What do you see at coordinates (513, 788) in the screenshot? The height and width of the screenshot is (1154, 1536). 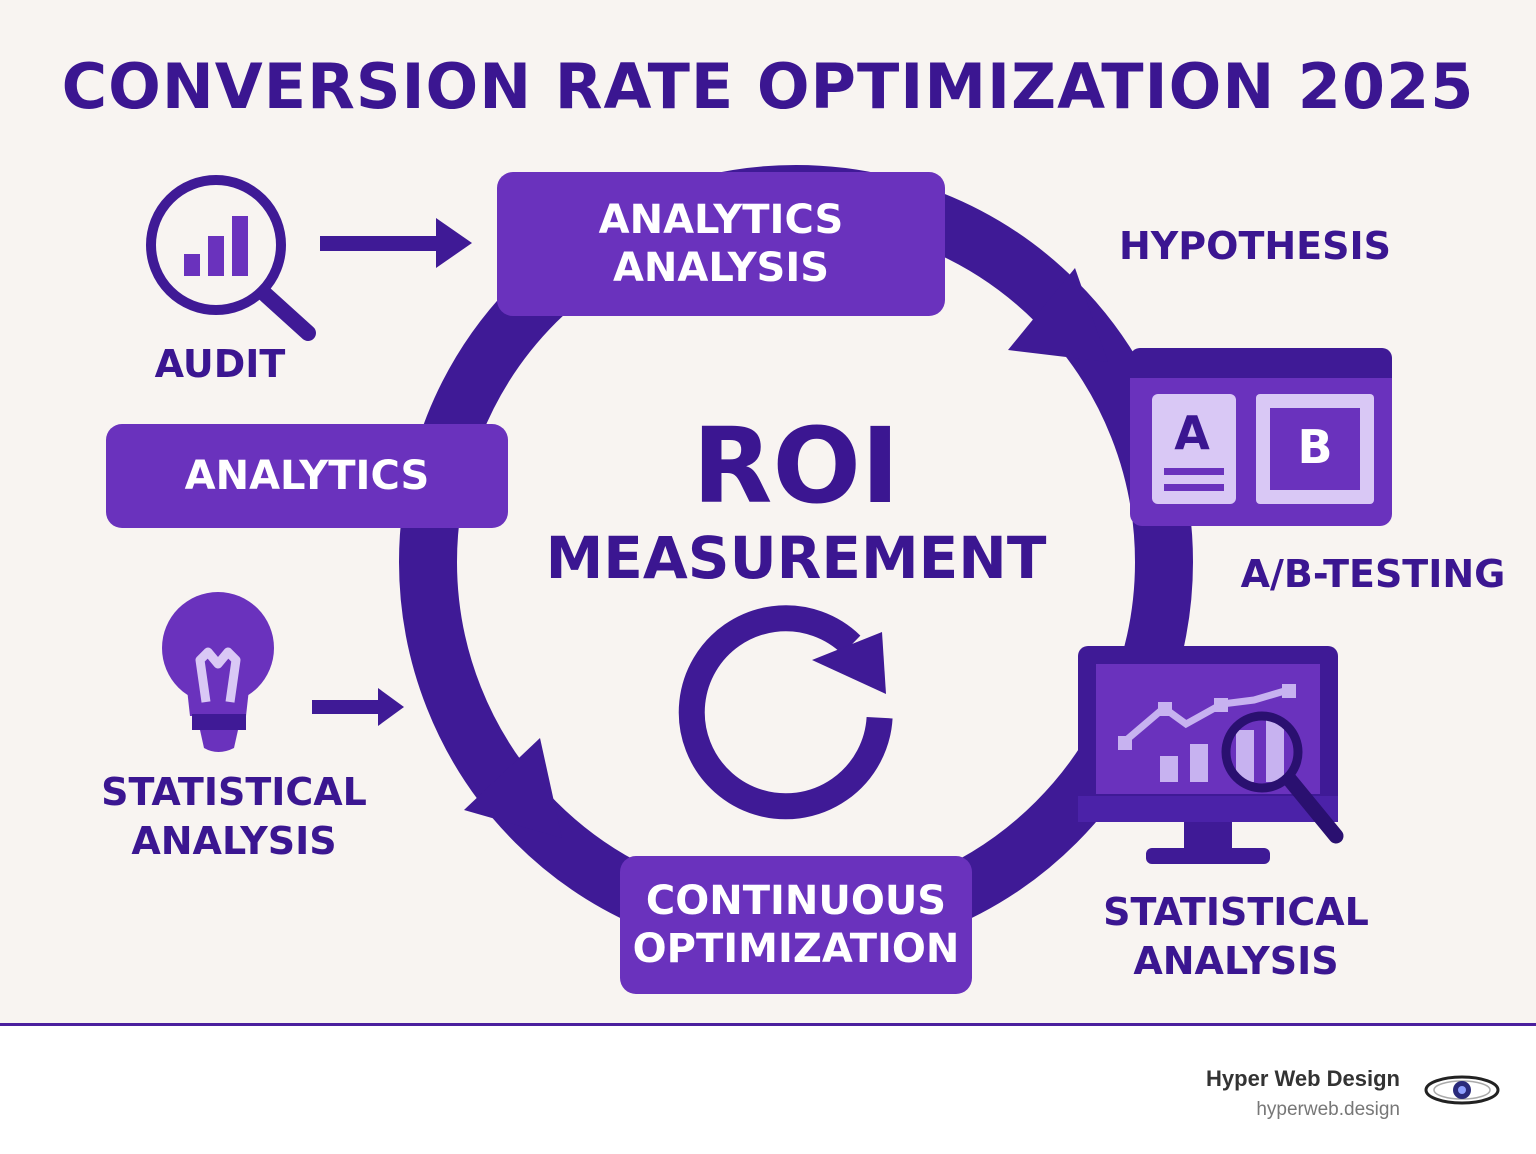 I see `cycle-arrowhead-left` at bounding box center [513, 788].